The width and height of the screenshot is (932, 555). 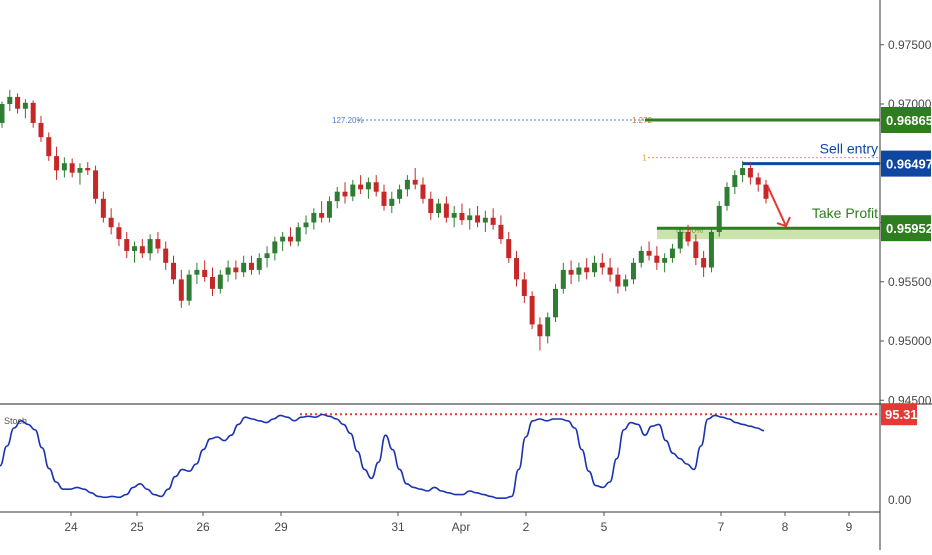 What do you see at coordinates (382, 456) in the screenshot?
I see `stoch-line` at bounding box center [382, 456].